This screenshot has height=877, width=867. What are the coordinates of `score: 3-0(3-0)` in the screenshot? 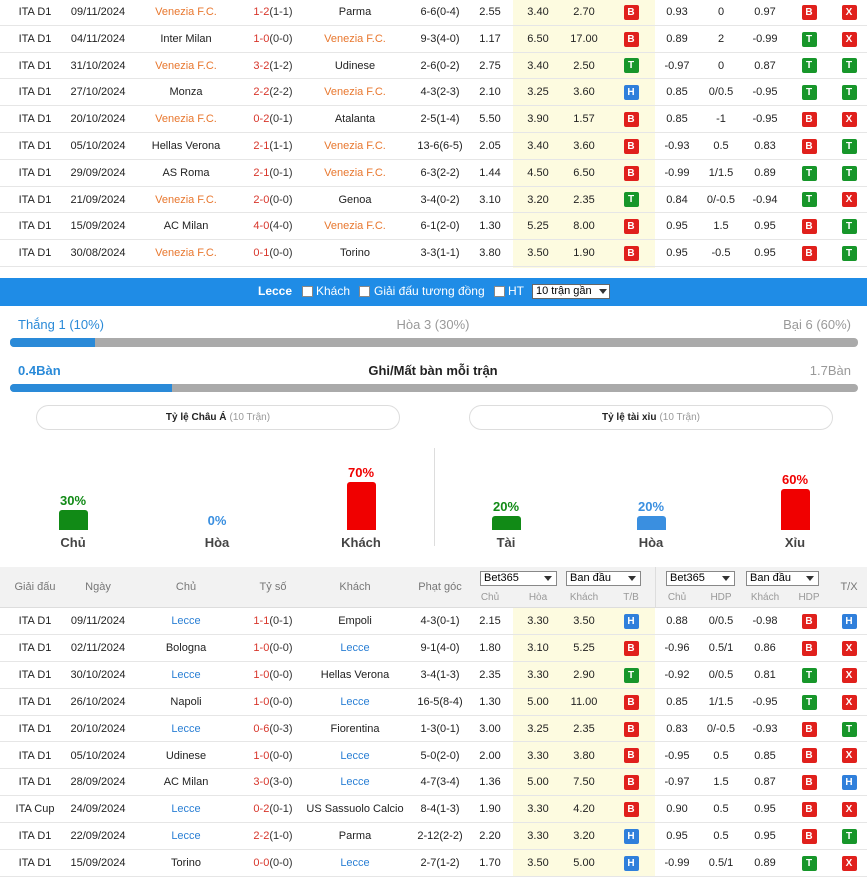 It's located at (273, 782).